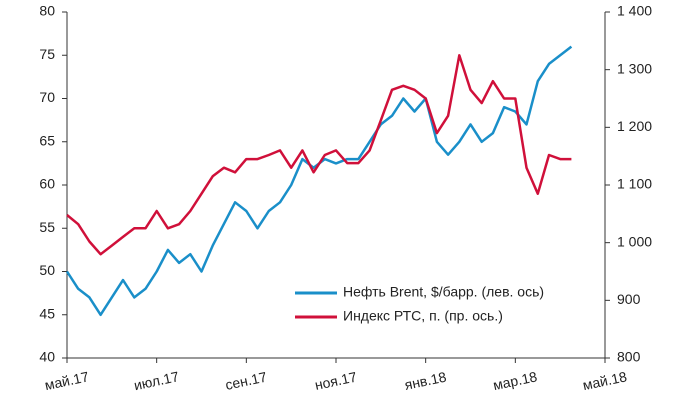  Describe the element at coordinates (47, 313) in the screenshot. I see `y-tick-label: 45` at that location.